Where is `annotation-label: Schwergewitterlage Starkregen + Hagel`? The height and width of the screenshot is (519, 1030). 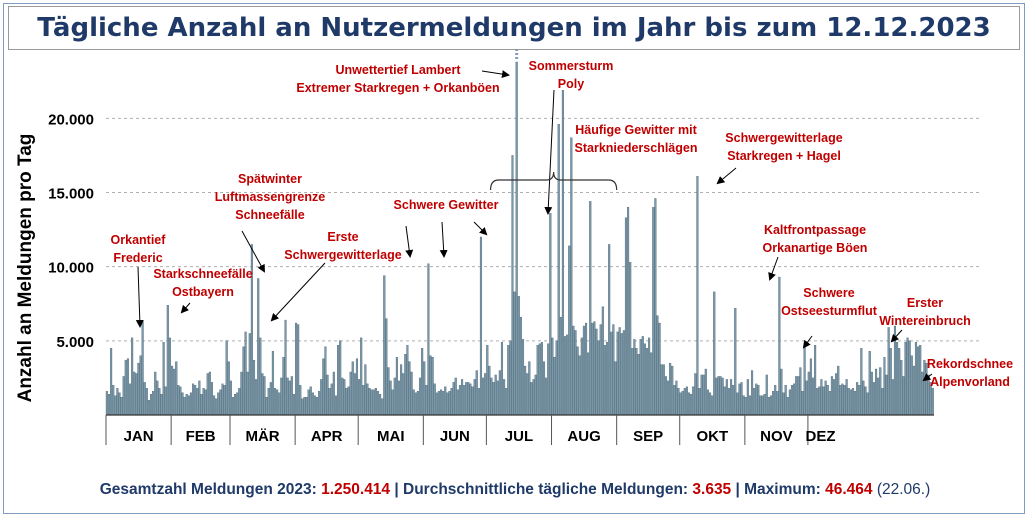 annotation-label: Schwergewitterlage Starkregen + Hagel is located at coordinates (783, 147).